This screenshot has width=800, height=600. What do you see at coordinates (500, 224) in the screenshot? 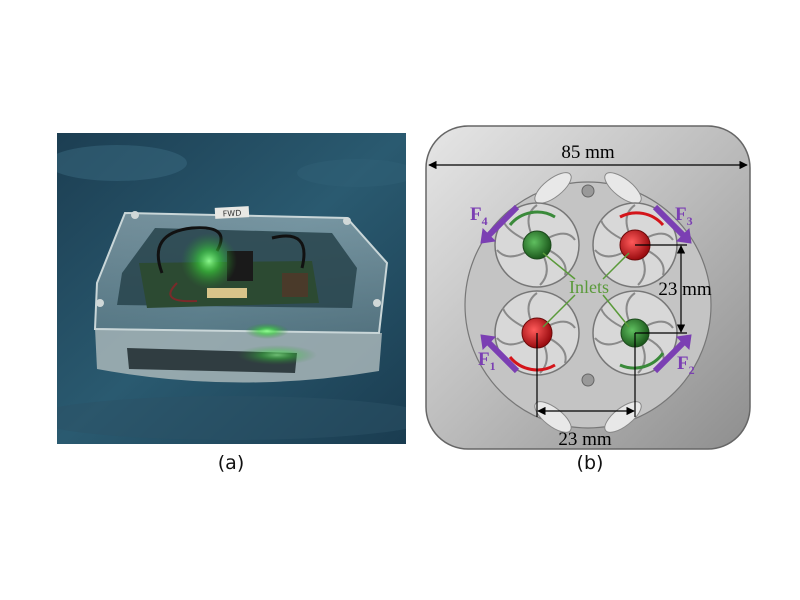
I see `force-arrow-f4` at bounding box center [500, 224].